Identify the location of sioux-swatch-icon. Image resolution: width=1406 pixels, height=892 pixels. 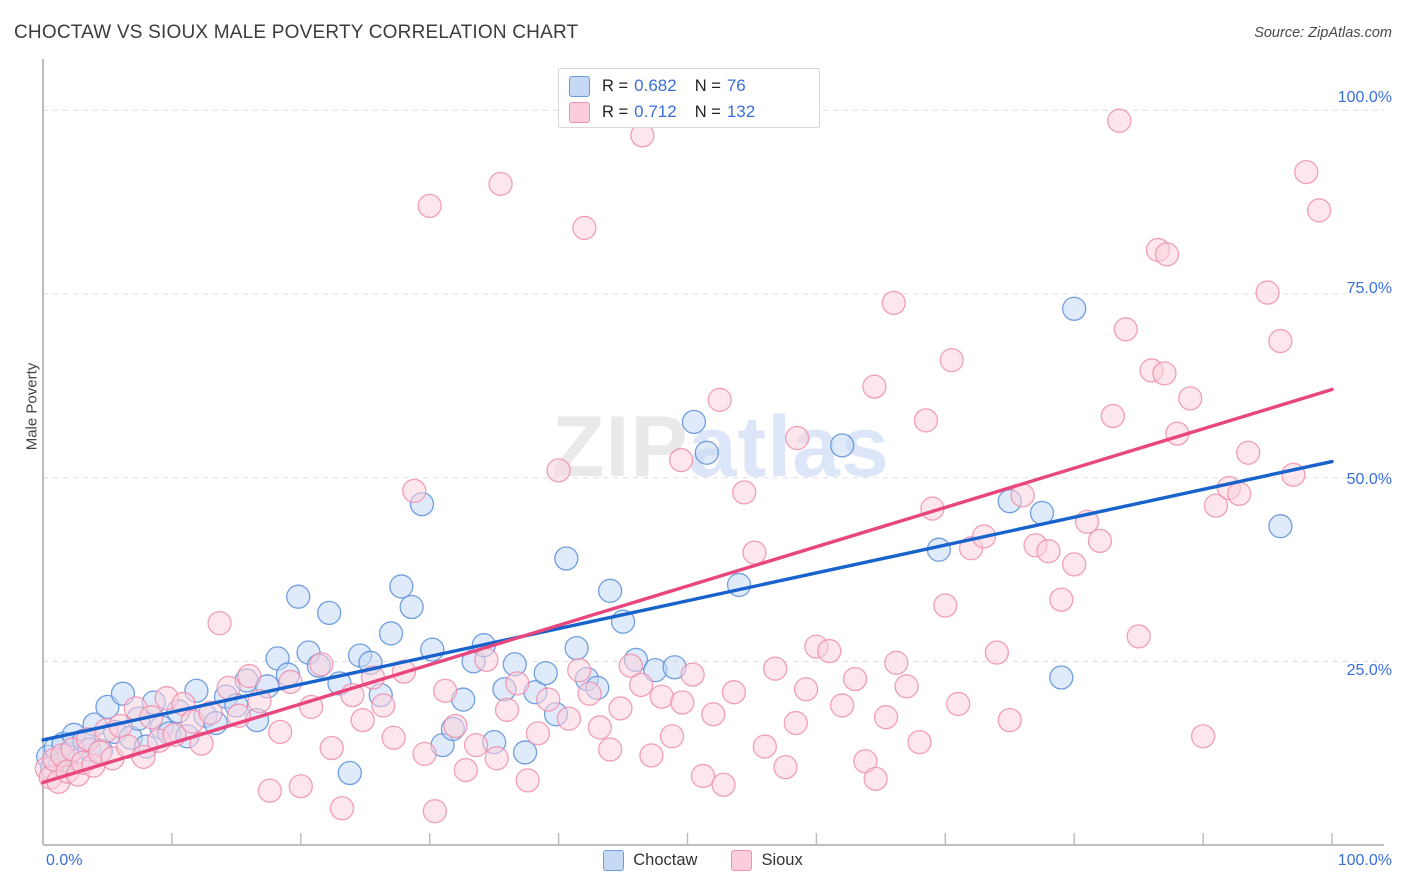
(579, 112).